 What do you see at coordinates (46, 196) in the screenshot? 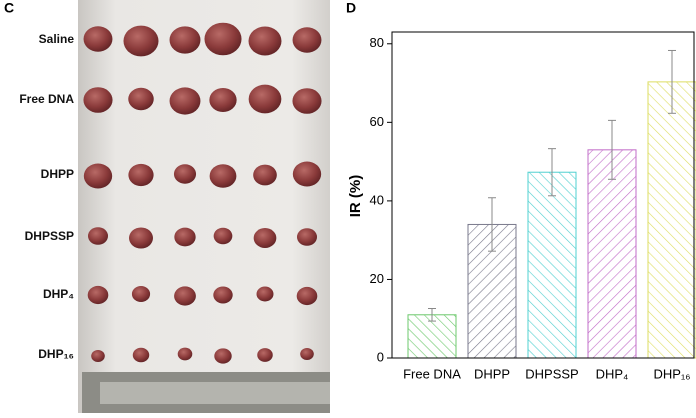
I see `photo-labels: Saline Free DNA DHPP DHPSSP DHP₄ DHP₁₆` at bounding box center [46, 196].